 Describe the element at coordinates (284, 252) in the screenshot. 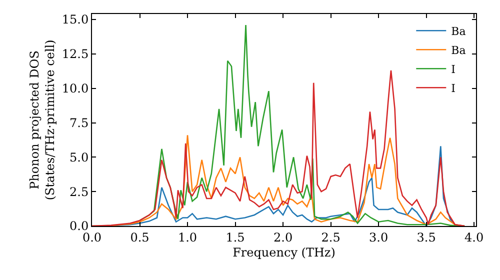

I see `x-axis-title: Frequency (THz)` at that location.